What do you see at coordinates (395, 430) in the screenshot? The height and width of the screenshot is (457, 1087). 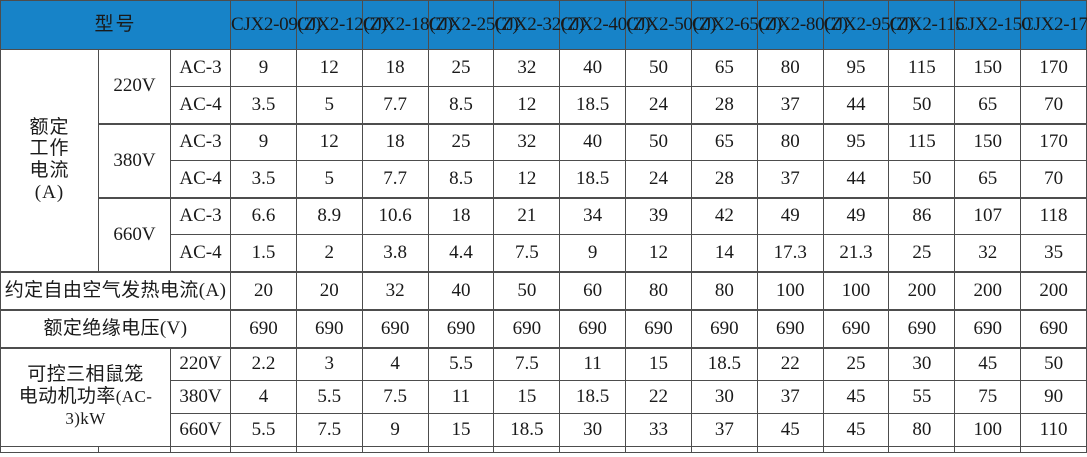 I see `cell-power660-2: 9` at bounding box center [395, 430].